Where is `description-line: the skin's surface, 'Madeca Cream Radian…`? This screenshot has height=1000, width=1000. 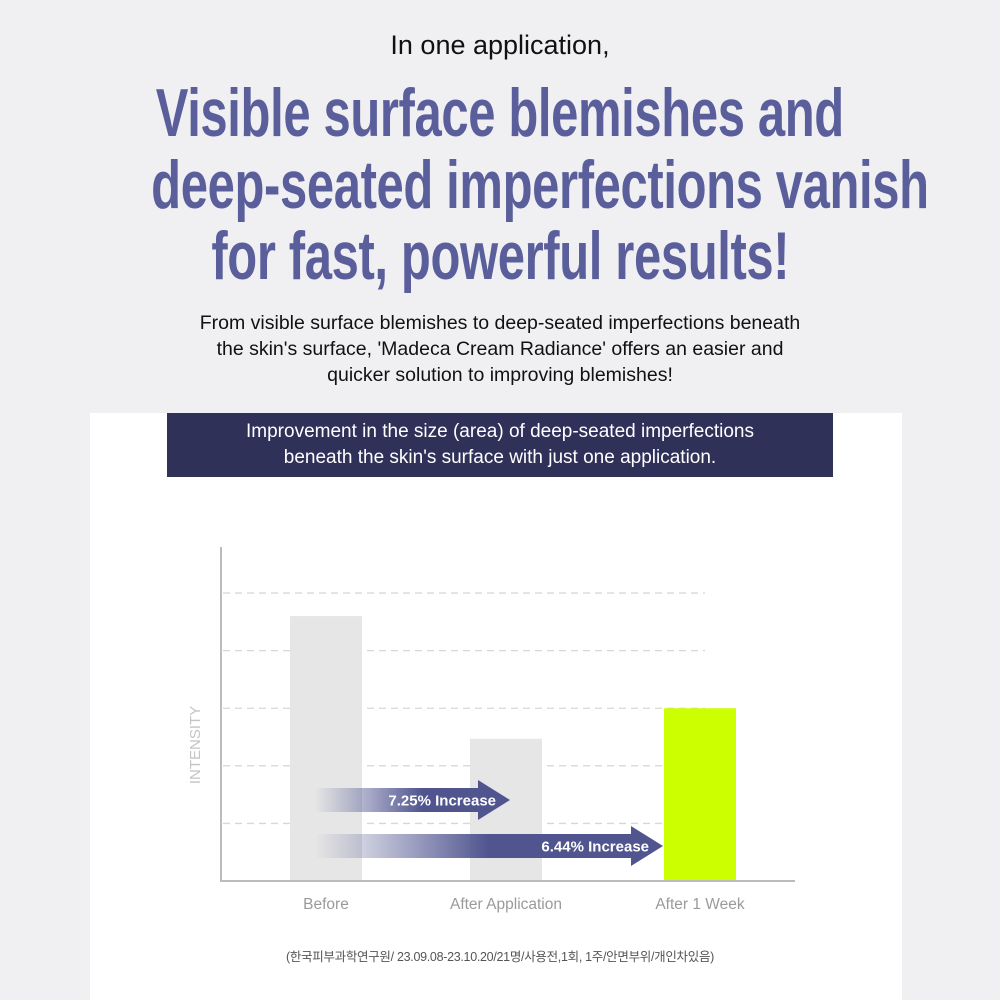 description-line: the skin's surface, 'Madeca Cream Radian… is located at coordinates (500, 349).